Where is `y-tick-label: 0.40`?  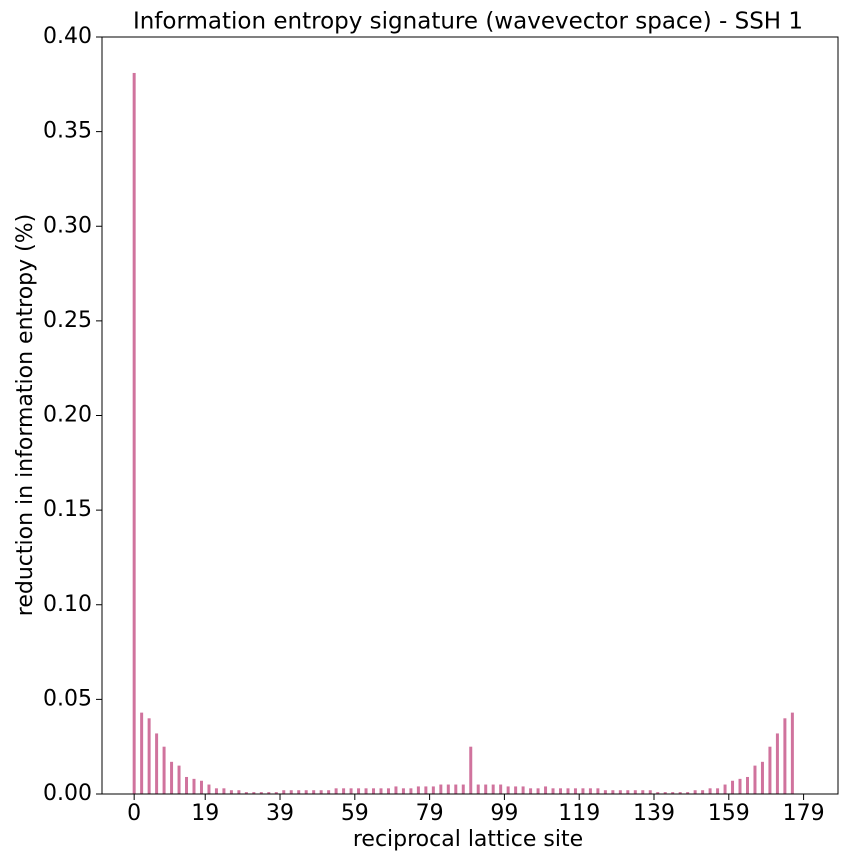
y-tick-label: 0.40 is located at coordinates (67, 36).